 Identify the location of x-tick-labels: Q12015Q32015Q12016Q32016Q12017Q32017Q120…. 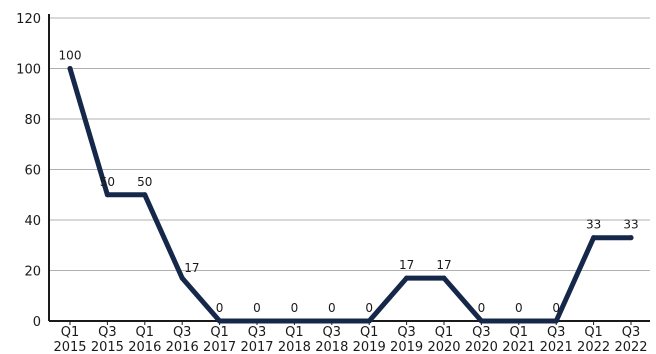
(350, 339).